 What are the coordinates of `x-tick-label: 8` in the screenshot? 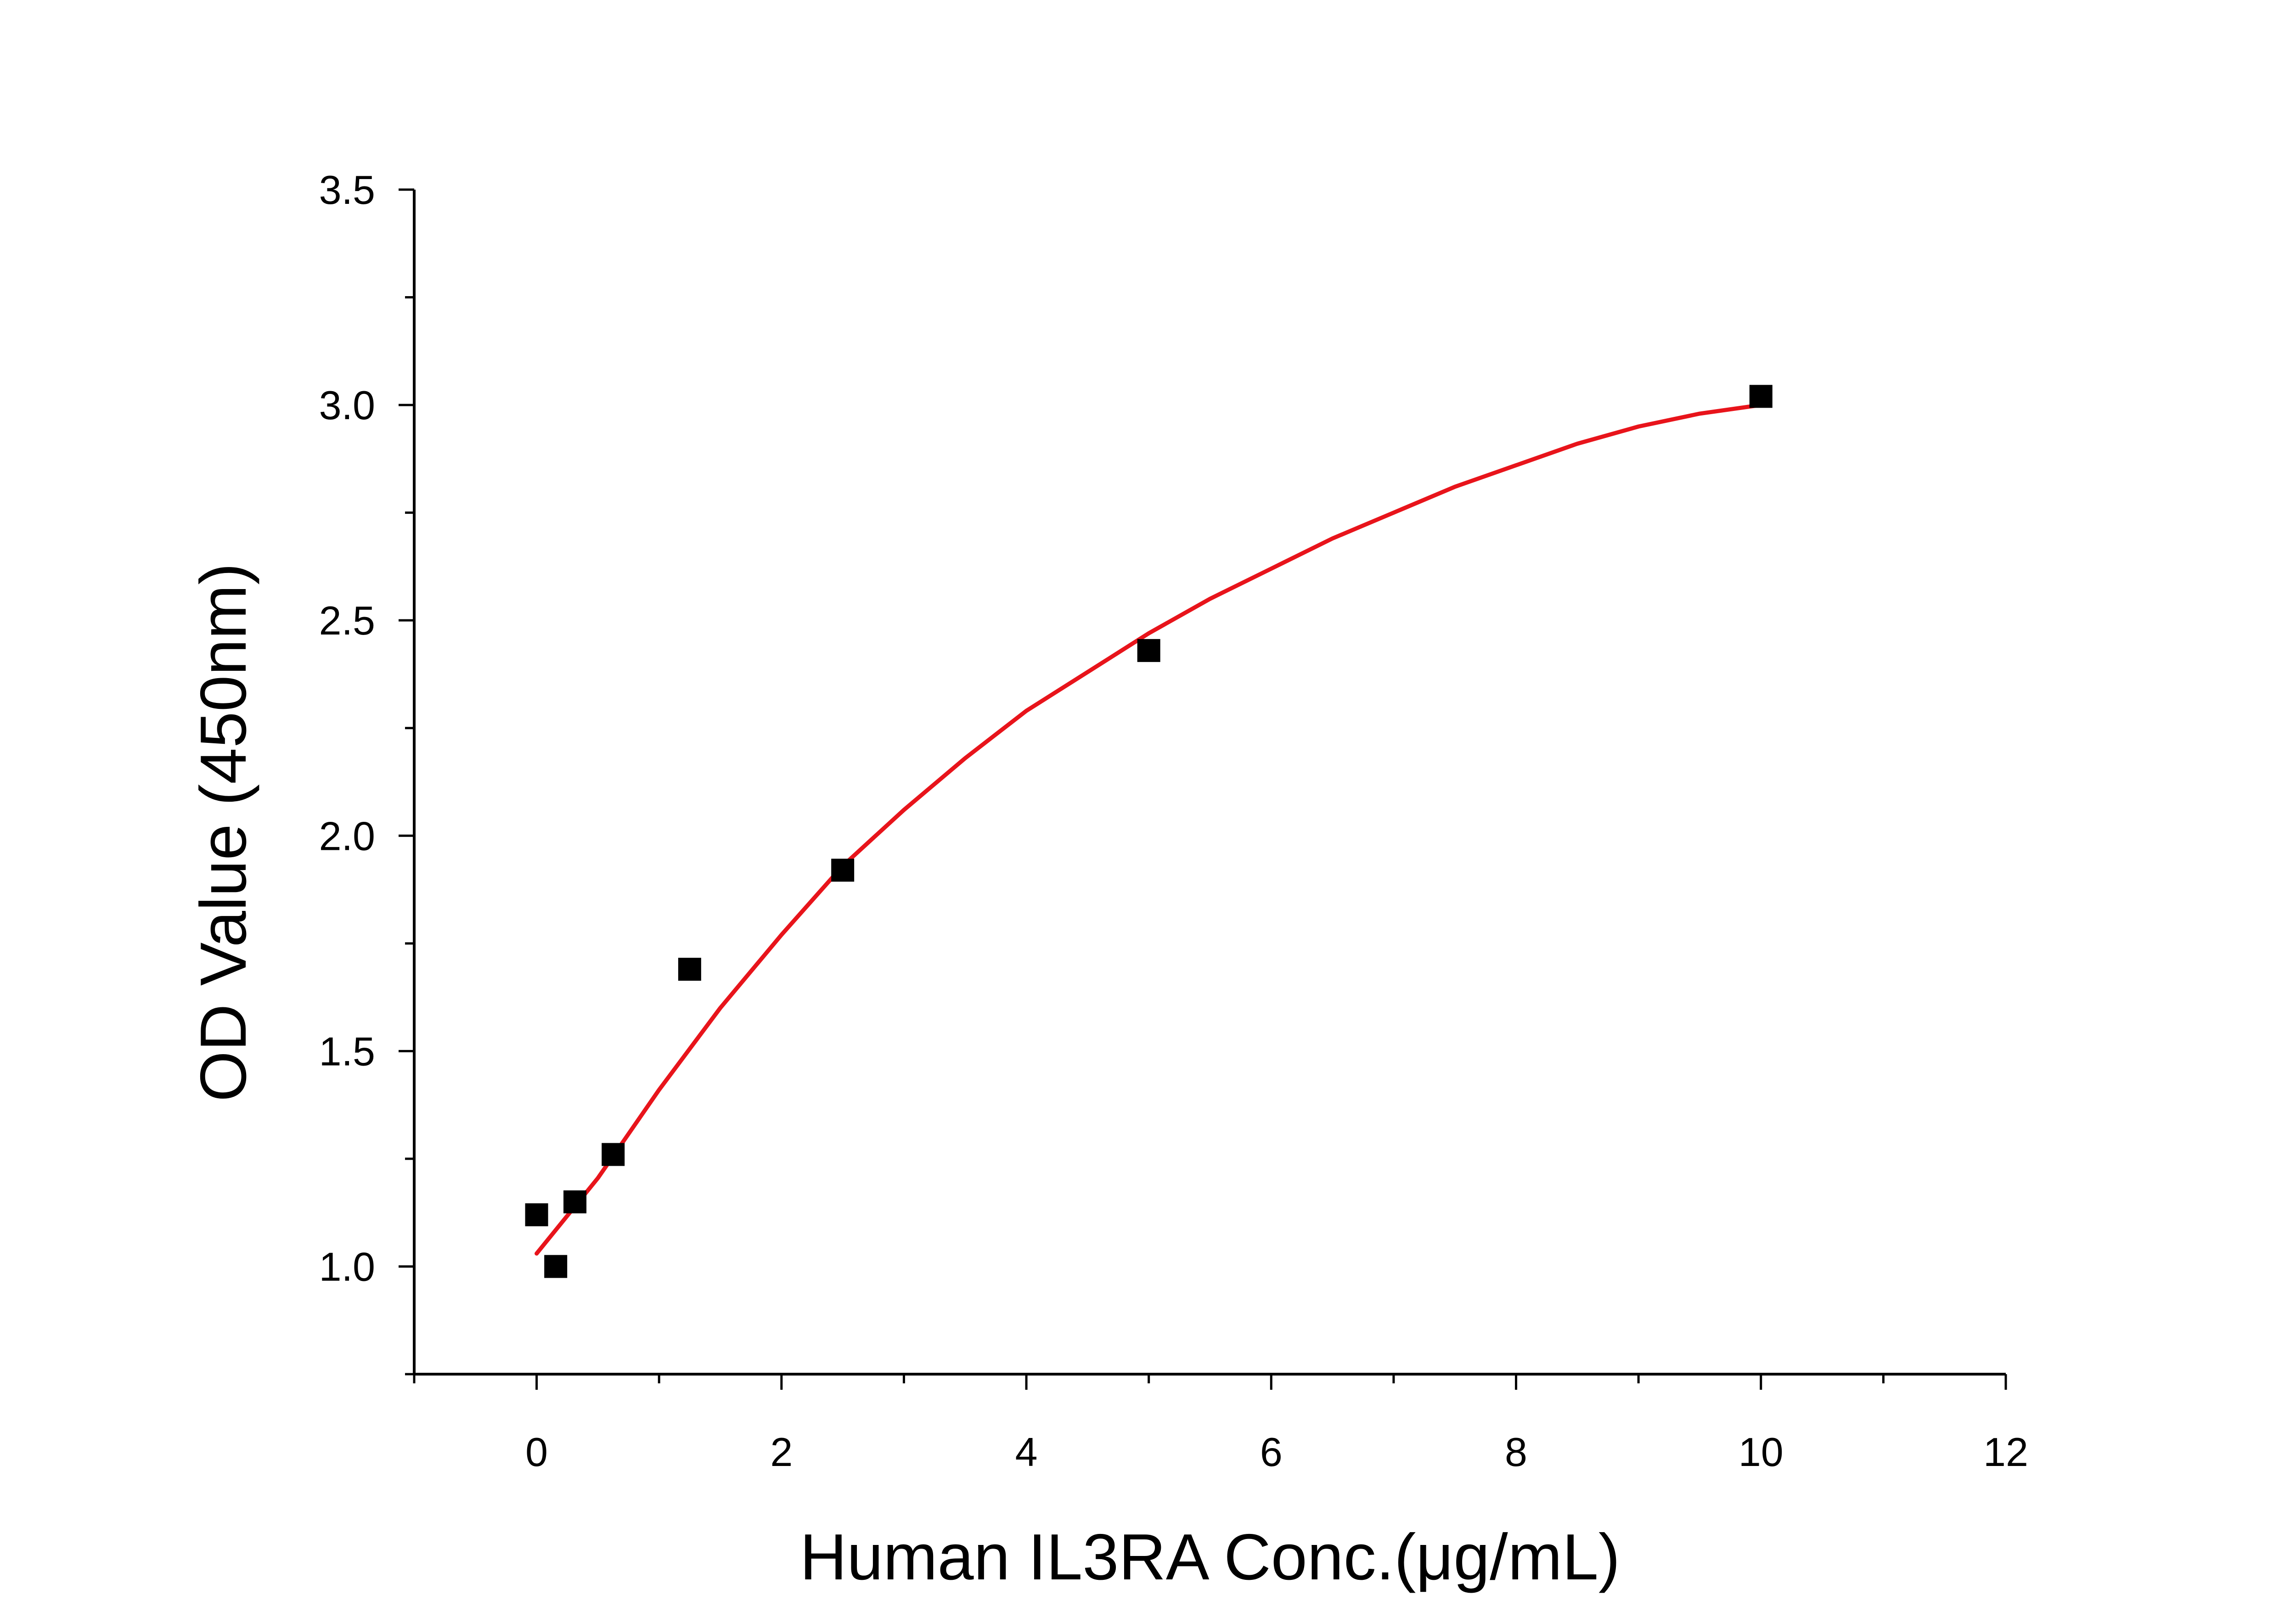 It's located at (1516, 1452).